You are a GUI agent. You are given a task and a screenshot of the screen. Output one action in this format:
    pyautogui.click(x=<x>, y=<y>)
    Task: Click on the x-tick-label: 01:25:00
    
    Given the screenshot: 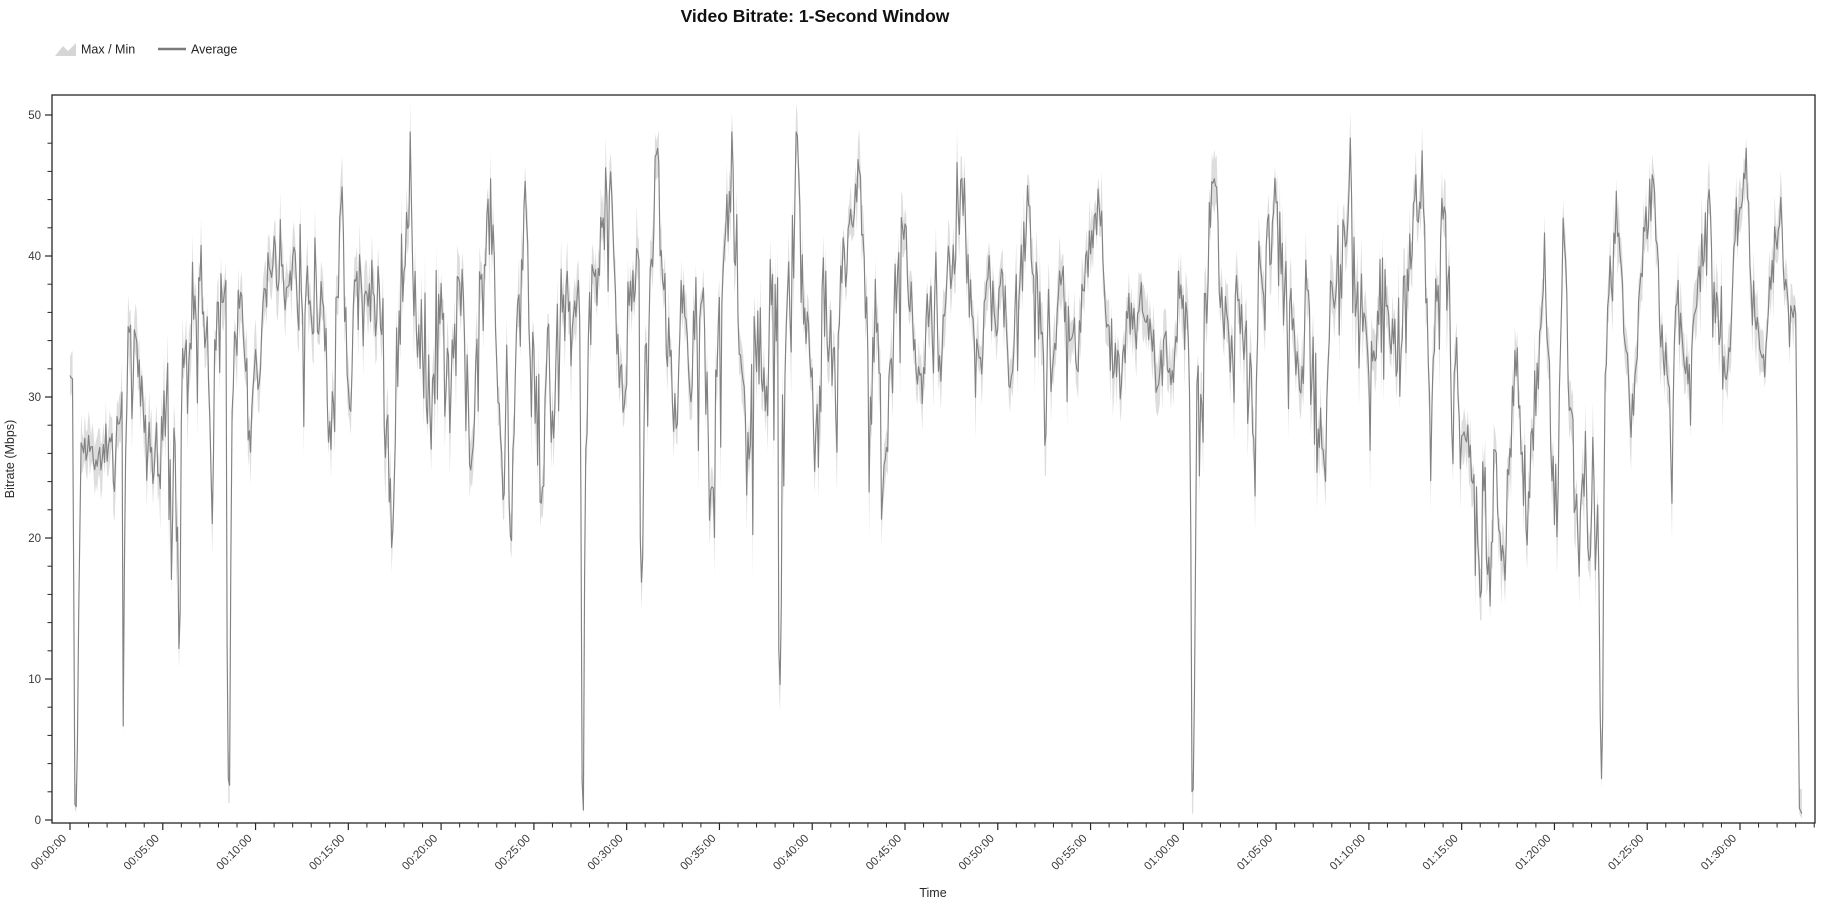 What is the action you would take?
    pyautogui.click(x=1626, y=853)
    